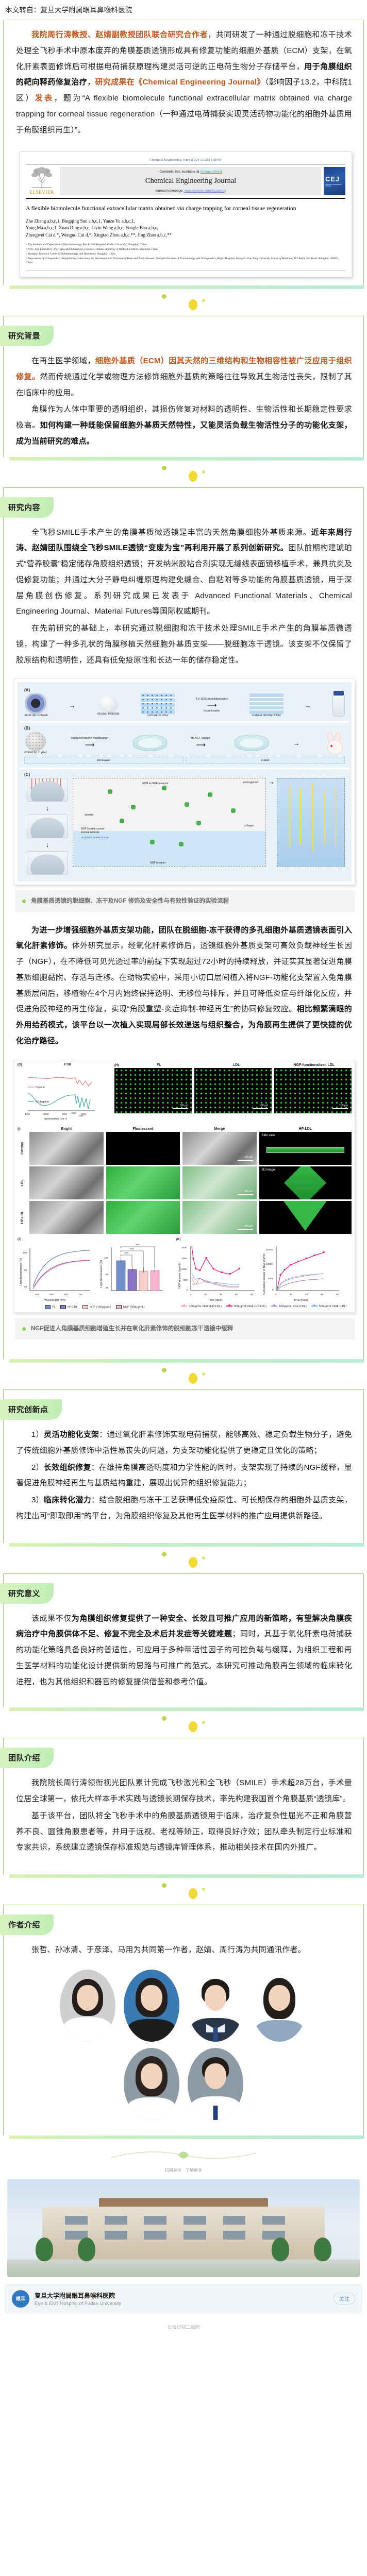  What do you see at coordinates (22, 1217) in the screenshot?
I see `panel-i-row-hp-ldl: HP-LDL` at bounding box center [22, 1217].